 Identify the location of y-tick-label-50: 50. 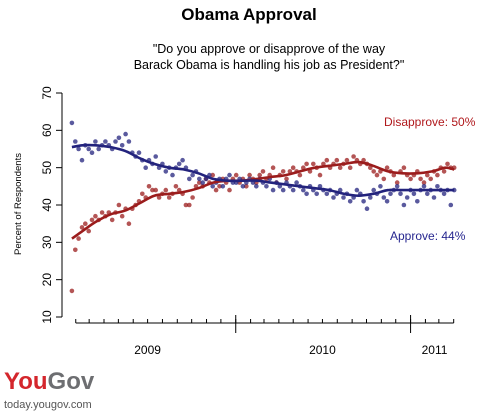
(47, 168).